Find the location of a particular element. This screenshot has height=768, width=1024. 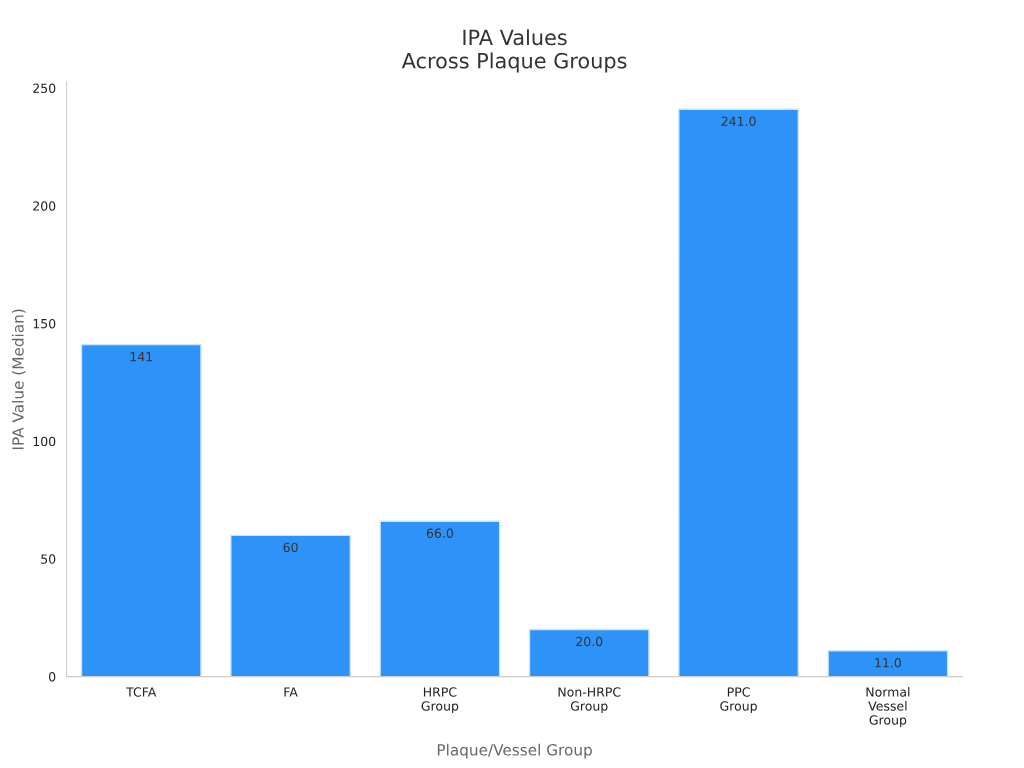

data-label: 60 is located at coordinates (290, 547).